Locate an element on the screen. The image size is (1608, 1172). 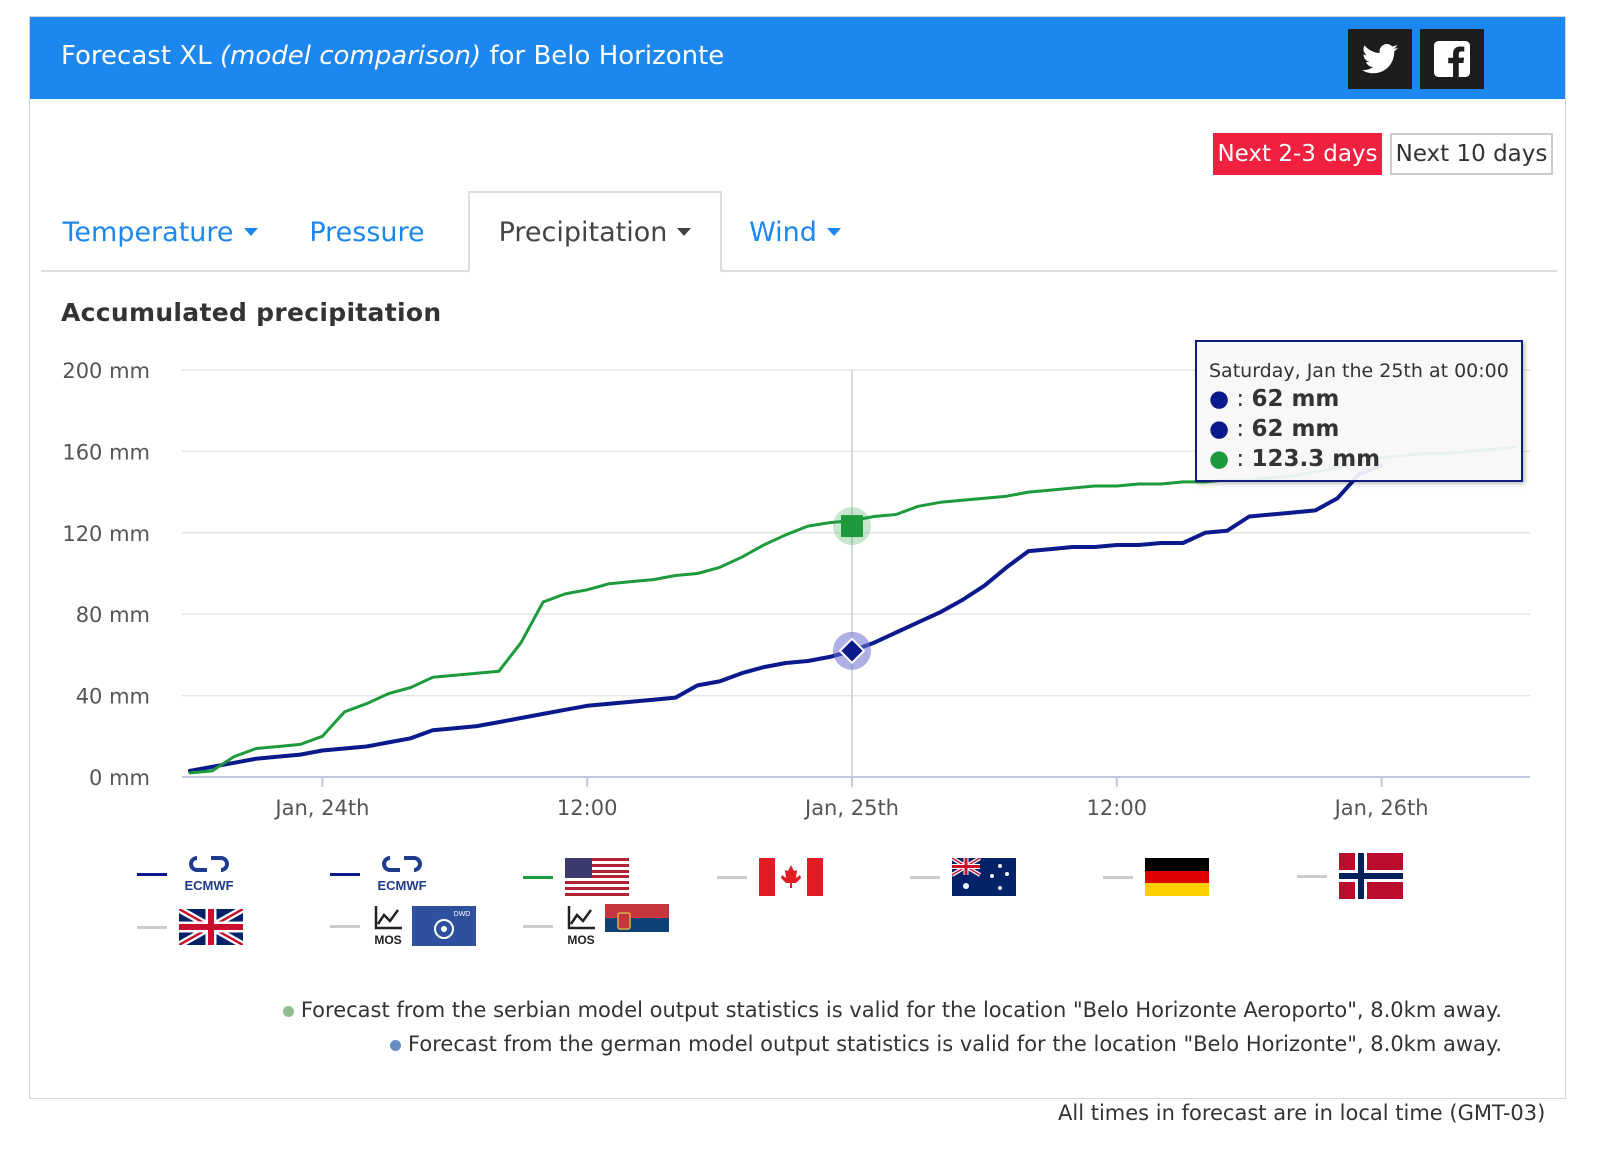
twitter-icon is located at coordinates (1380, 59).